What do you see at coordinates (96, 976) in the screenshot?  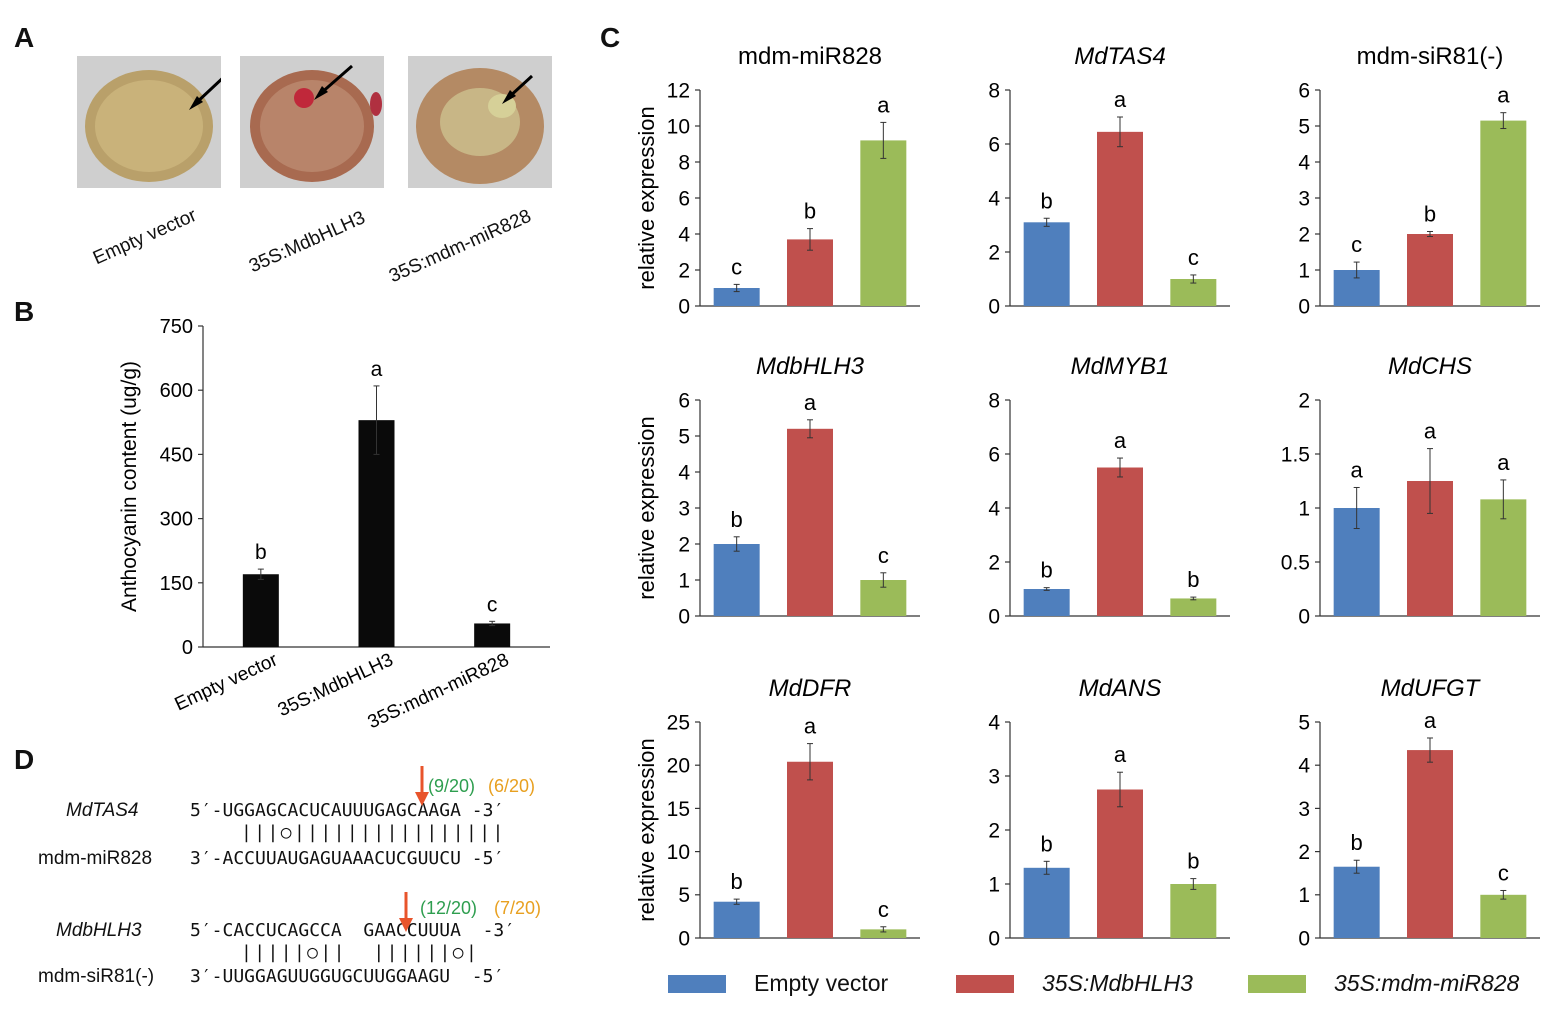 I see `seq2-bottom-name: mdm-siR81(-)` at bounding box center [96, 976].